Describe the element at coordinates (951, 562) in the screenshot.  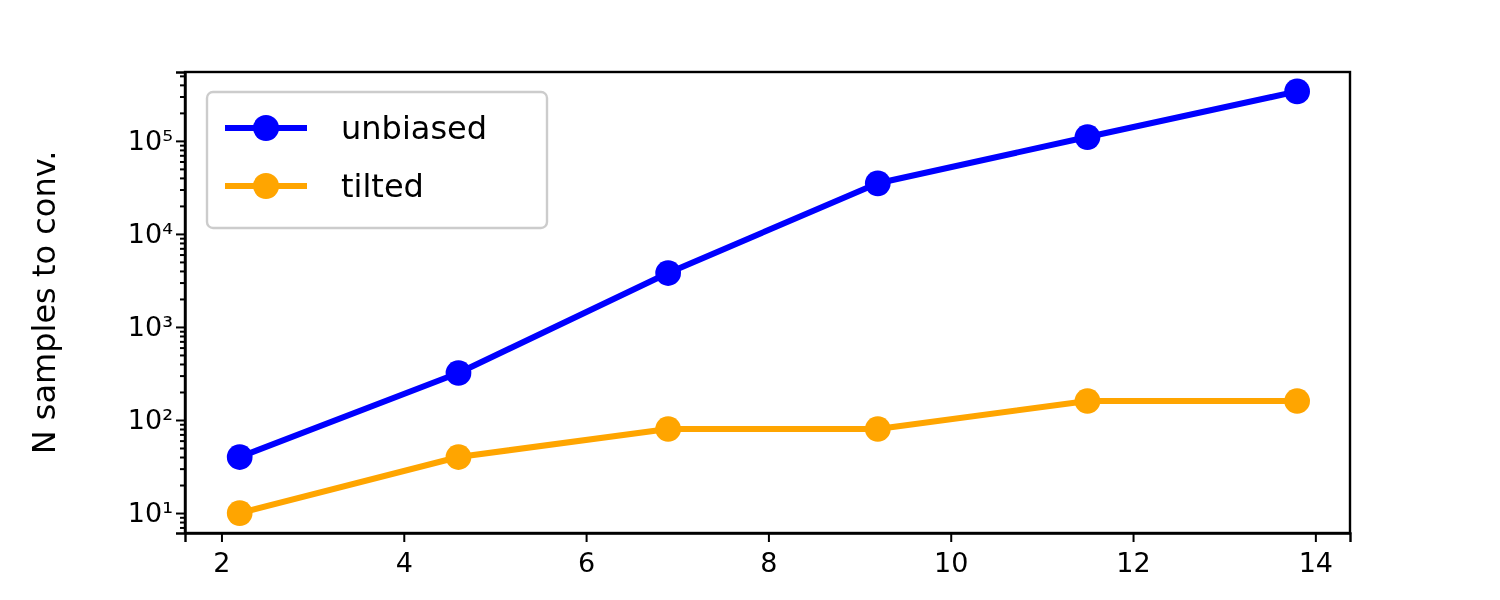
I see `x-tick-label: 10` at that location.